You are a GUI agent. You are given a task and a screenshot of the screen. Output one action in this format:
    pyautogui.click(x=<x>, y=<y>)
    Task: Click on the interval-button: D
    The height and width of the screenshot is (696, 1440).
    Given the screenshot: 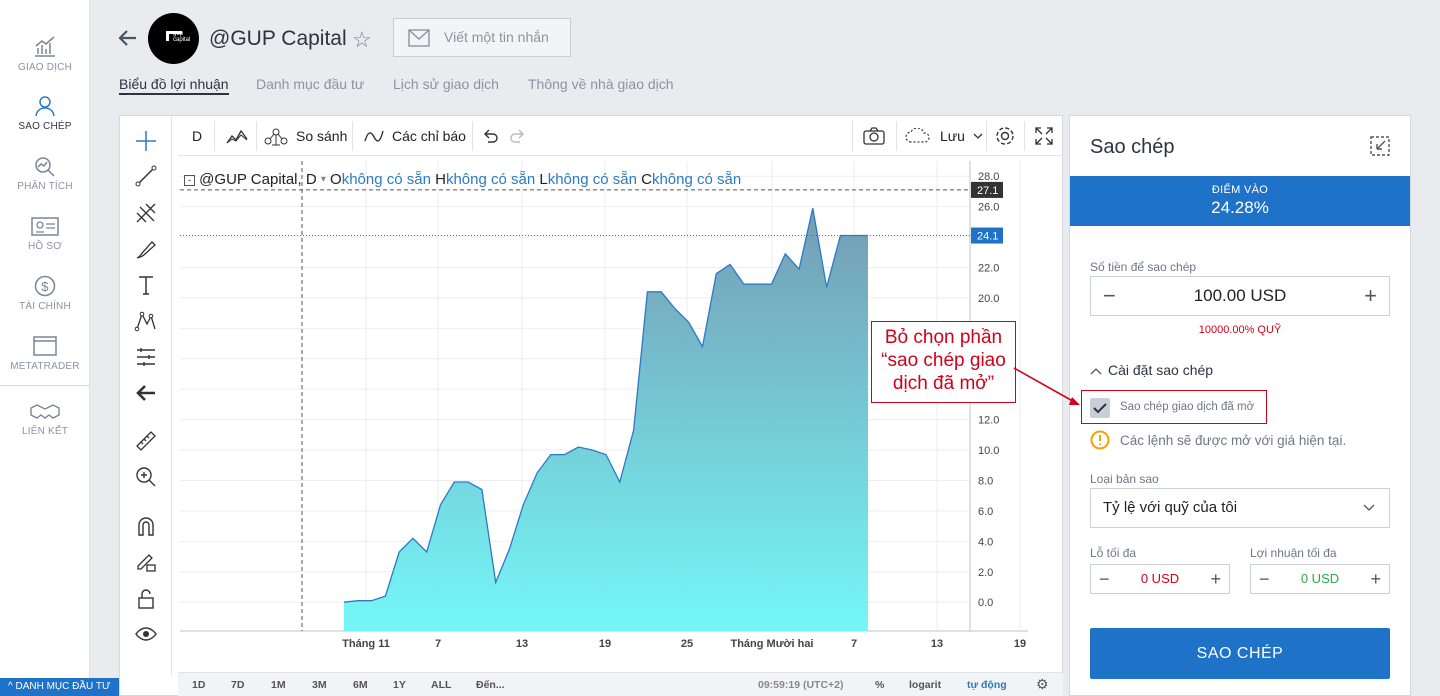 What is the action you would take?
    pyautogui.click(x=197, y=136)
    